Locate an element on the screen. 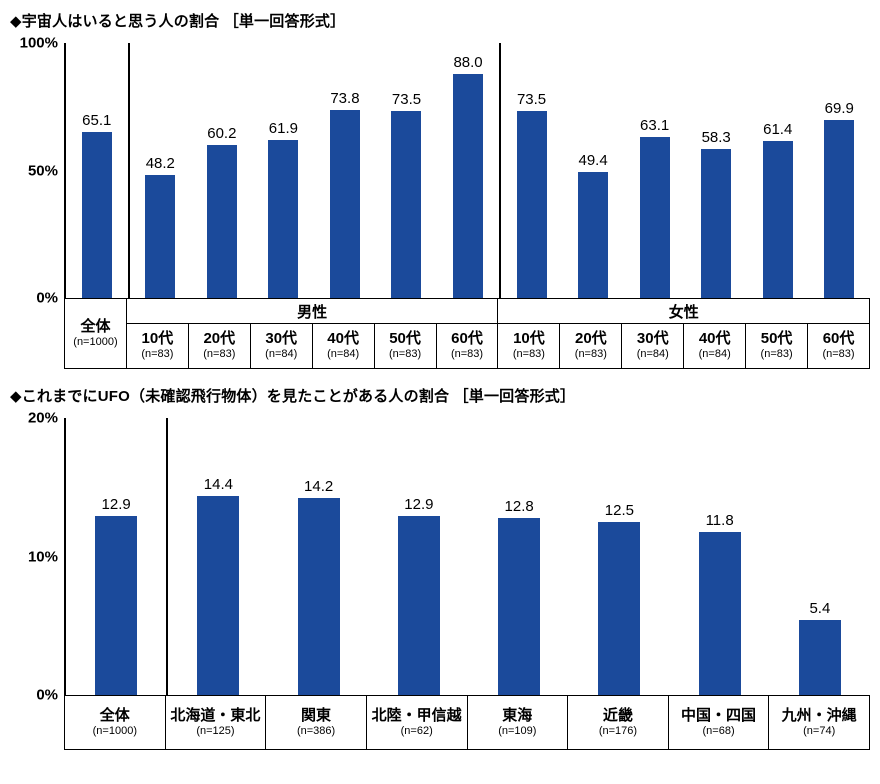 The height and width of the screenshot is (784, 880). category-label: 北陸・甲信越 is located at coordinates (416, 715).